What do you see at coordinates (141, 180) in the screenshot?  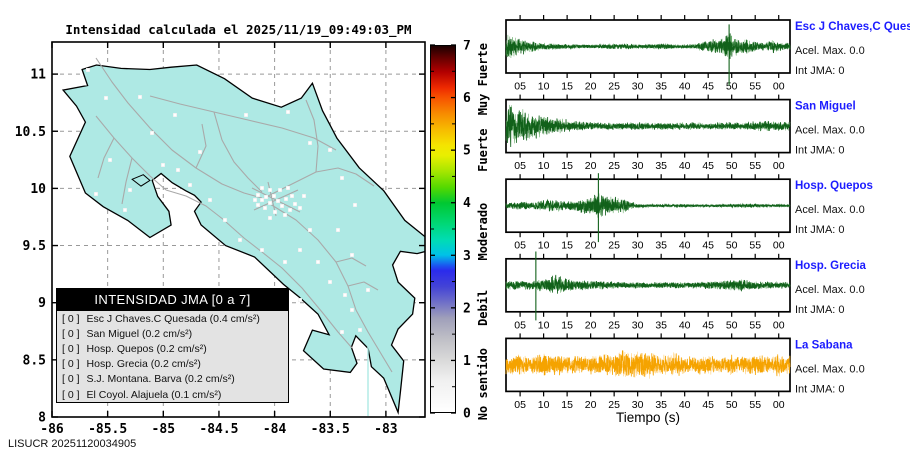 I see `island` at bounding box center [141, 180].